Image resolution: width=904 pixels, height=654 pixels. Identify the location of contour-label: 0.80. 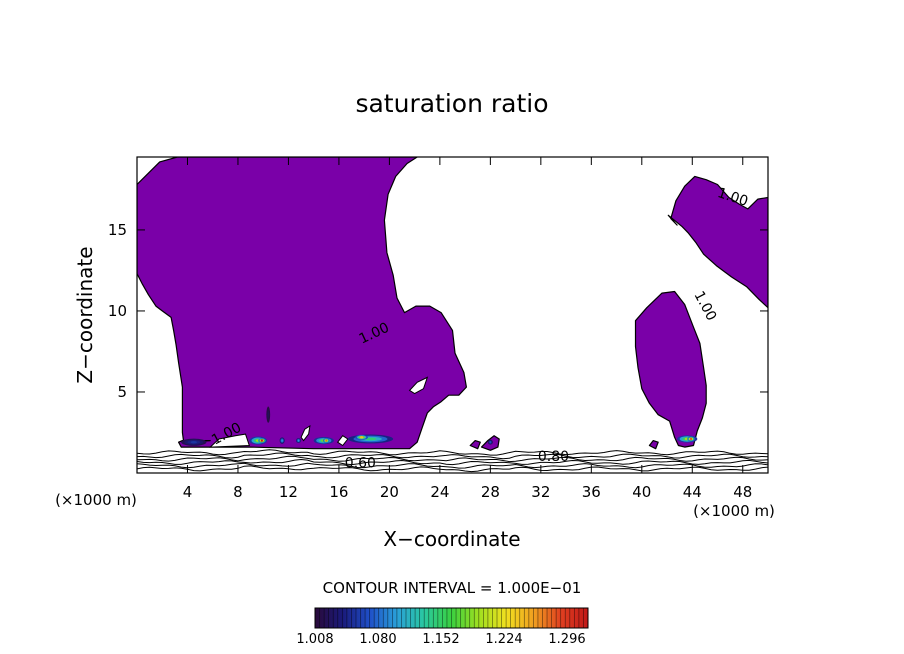
(553, 457).